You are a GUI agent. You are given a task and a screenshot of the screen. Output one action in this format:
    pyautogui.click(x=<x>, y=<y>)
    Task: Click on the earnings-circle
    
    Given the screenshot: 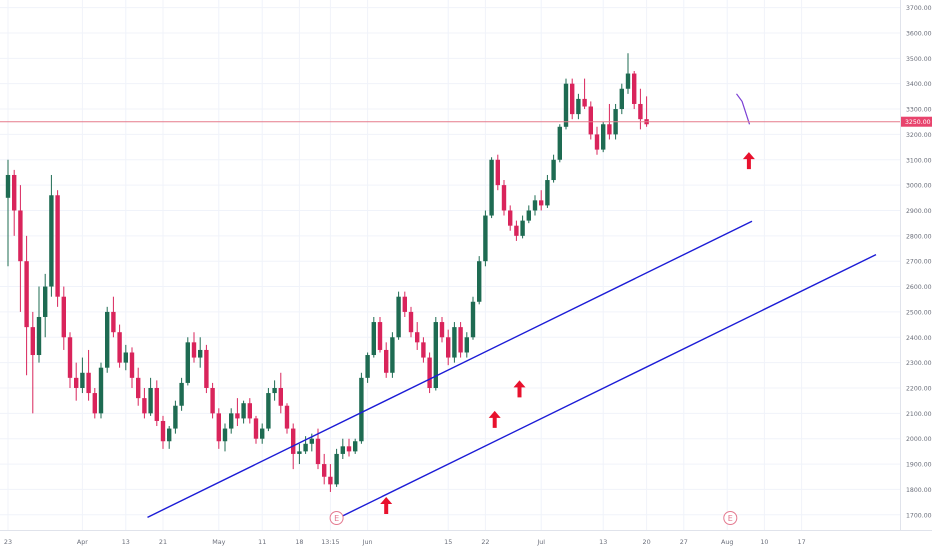 What is the action you would take?
    pyautogui.click(x=336, y=518)
    